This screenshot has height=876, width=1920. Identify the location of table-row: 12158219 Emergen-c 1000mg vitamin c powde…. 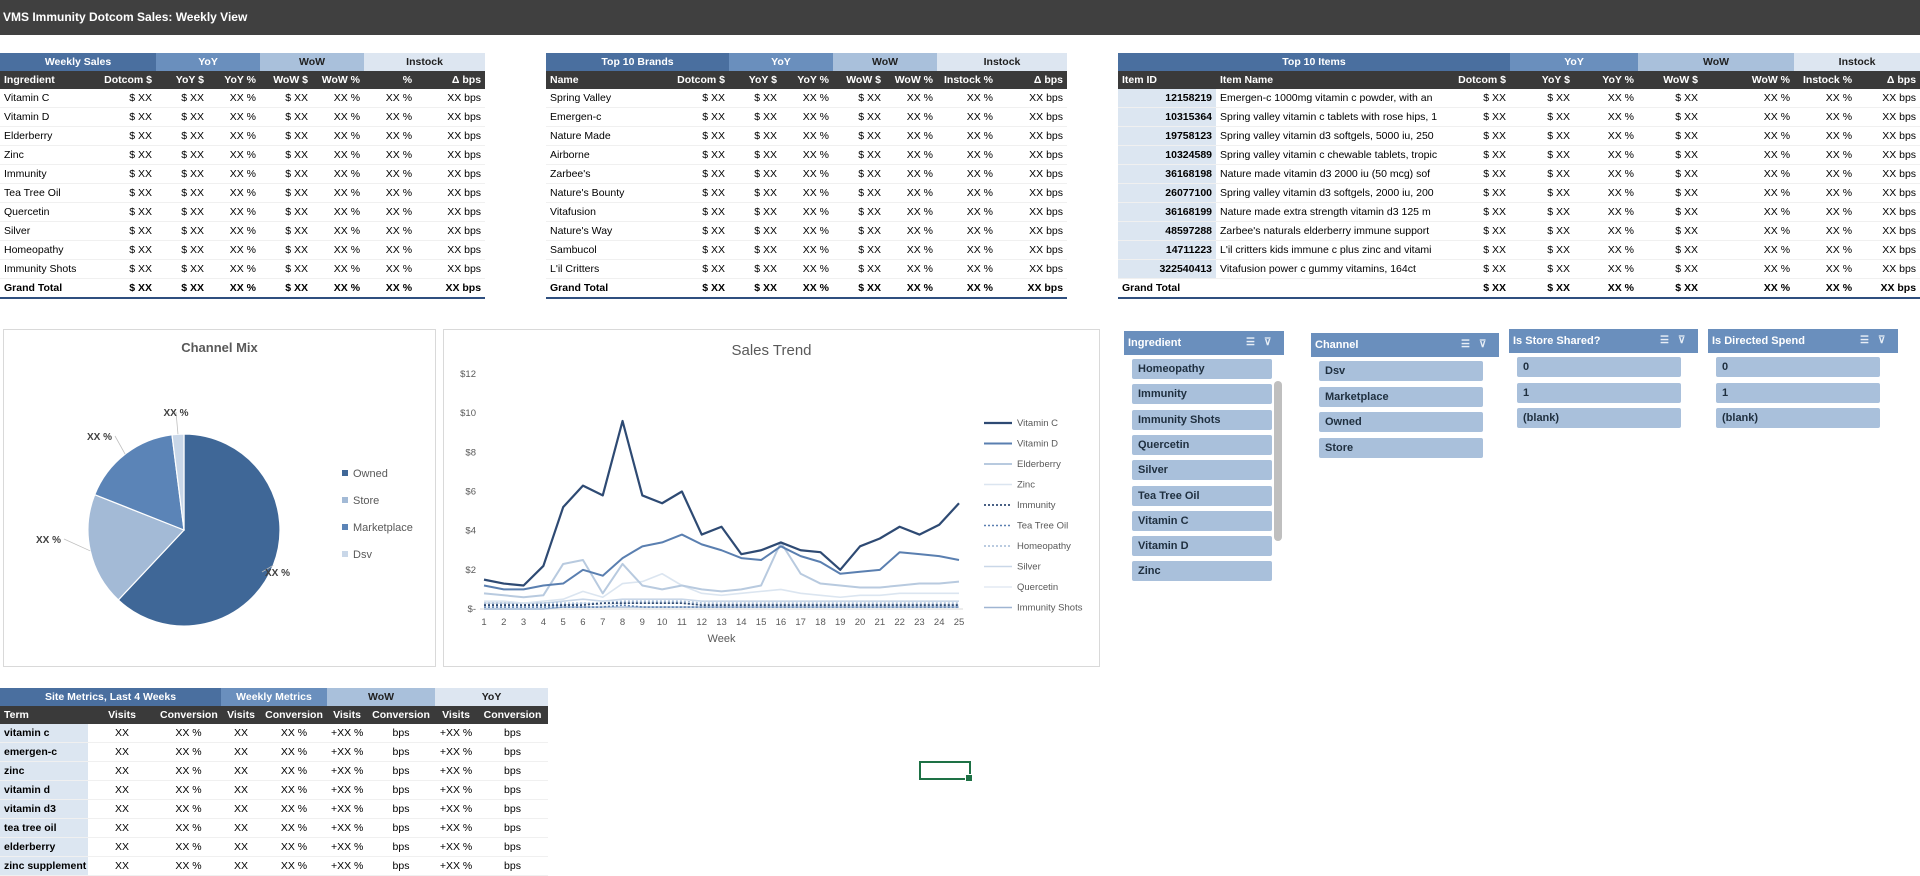
(1519, 98).